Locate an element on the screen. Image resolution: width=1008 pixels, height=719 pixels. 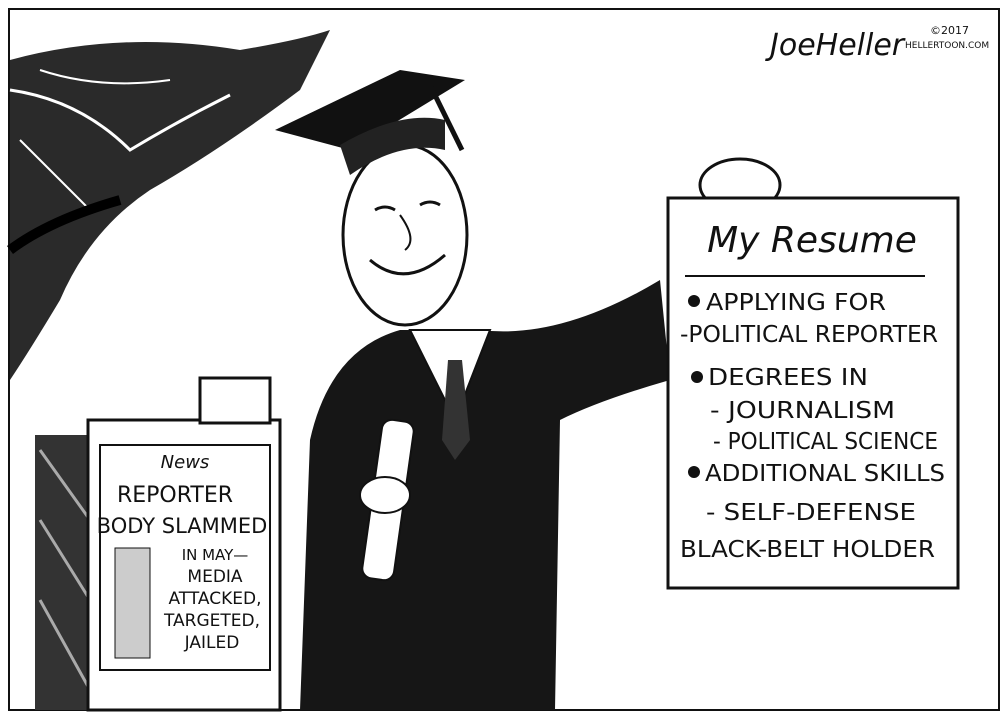
resume-line: DEGREES IN is located at coordinates (788, 378).